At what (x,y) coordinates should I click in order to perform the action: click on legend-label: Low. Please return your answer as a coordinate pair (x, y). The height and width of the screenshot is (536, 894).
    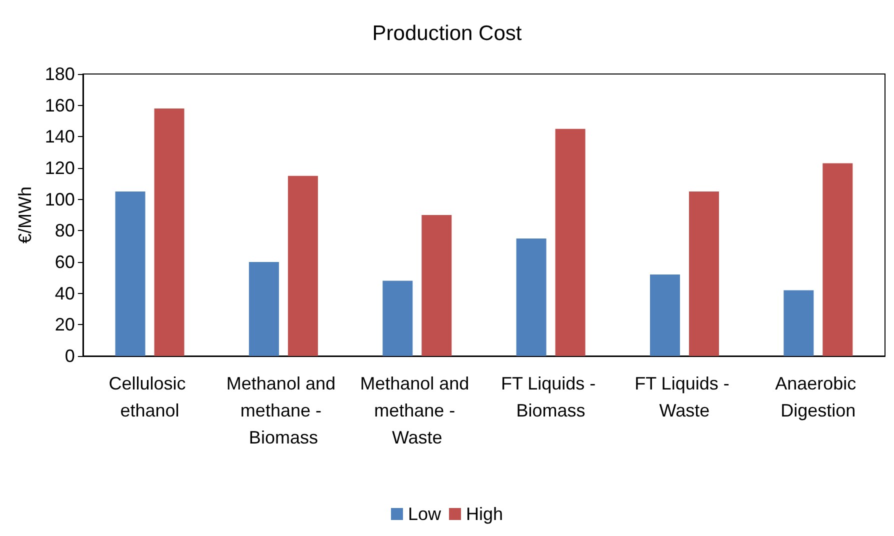
    Looking at the image, I should click on (425, 514).